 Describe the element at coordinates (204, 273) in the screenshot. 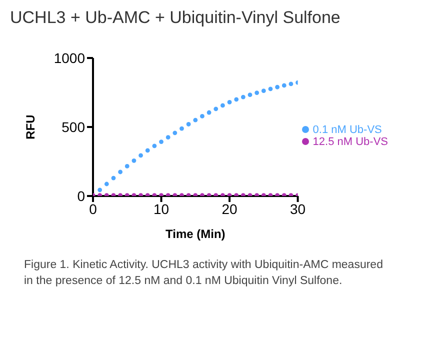

I see `caption: Figure 1. Kinetic Activity. UCHL3 activity with Ubiquitin-AMC measured in the presence of 12.5 nM and 0.1 nM Ubiquitin Vinyl Sulfone.` at that location.